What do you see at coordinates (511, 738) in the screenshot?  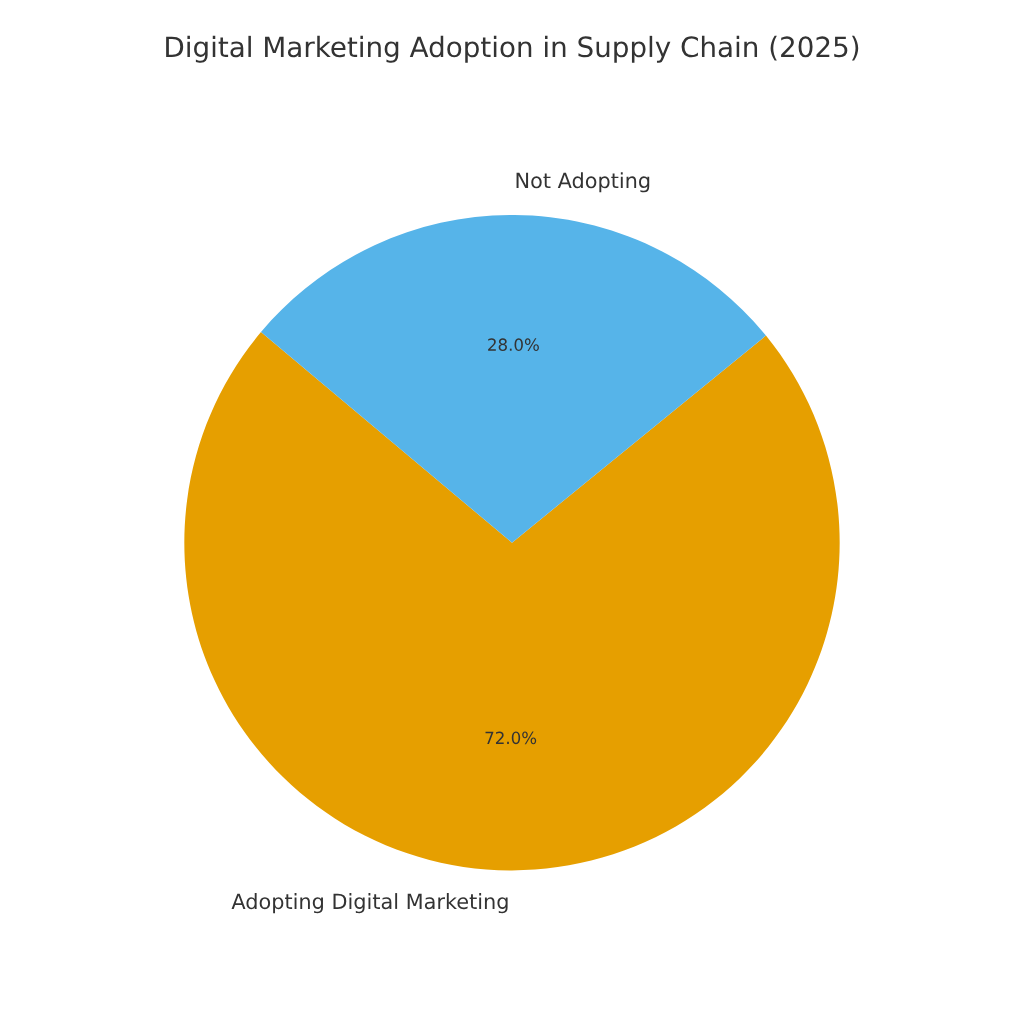 I see `data-label: 72.0%` at bounding box center [511, 738].